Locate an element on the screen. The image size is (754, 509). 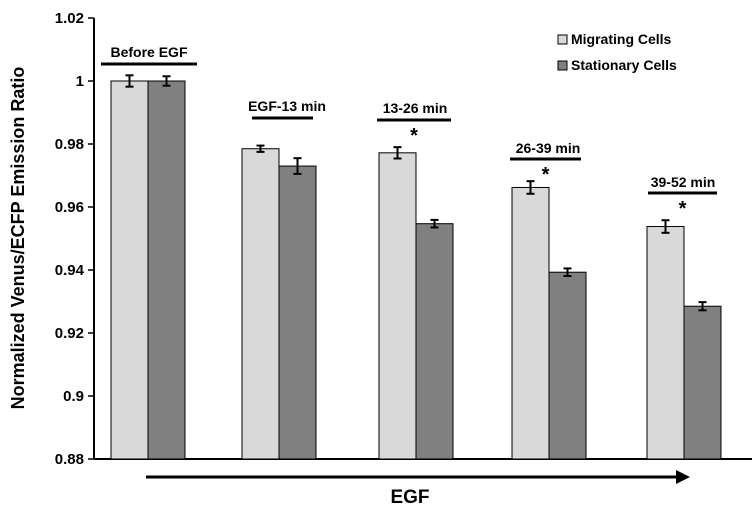
egf-arrow-head is located at coordinates (683, 477).